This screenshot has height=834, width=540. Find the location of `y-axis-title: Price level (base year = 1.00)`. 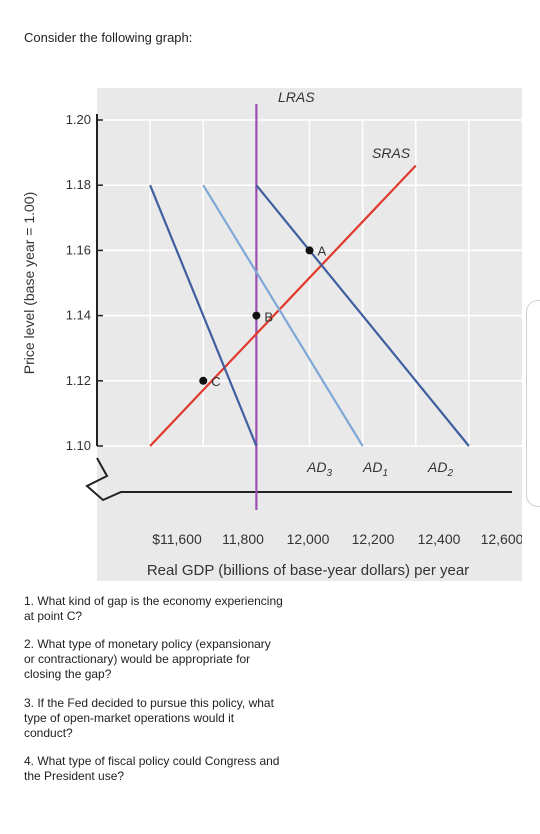

y-axis-title: Price level (base year = 1.00) is located at coordinates (29, 283).